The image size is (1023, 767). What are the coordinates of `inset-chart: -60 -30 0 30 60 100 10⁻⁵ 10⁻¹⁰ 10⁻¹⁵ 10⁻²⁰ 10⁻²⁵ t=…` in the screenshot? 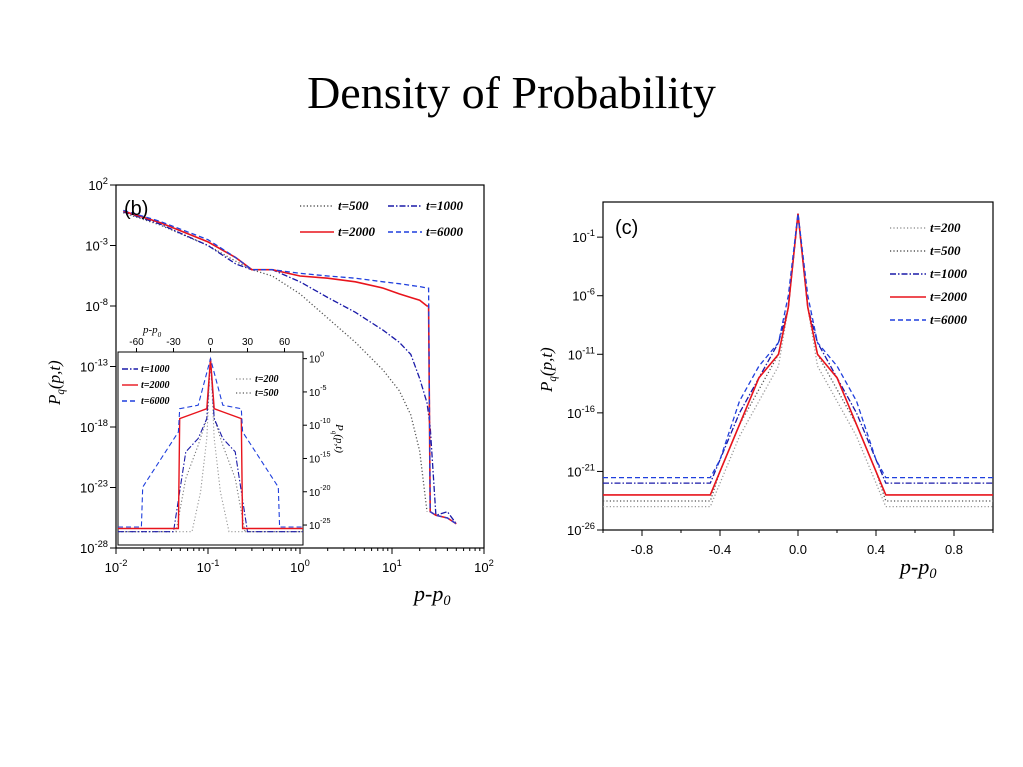 It's located at (231, 435).